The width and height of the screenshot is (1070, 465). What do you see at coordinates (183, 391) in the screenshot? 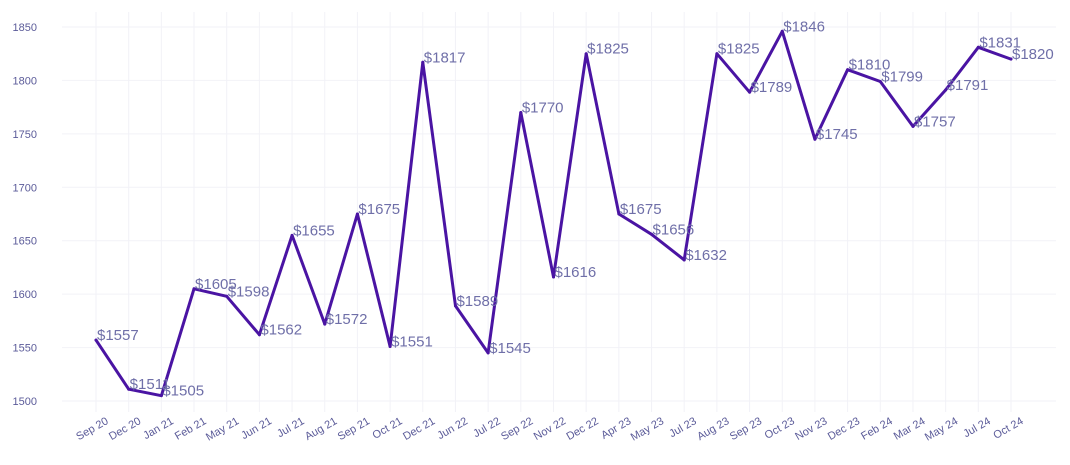
I see `data-label: $1505` at bounding box center [183, 391].